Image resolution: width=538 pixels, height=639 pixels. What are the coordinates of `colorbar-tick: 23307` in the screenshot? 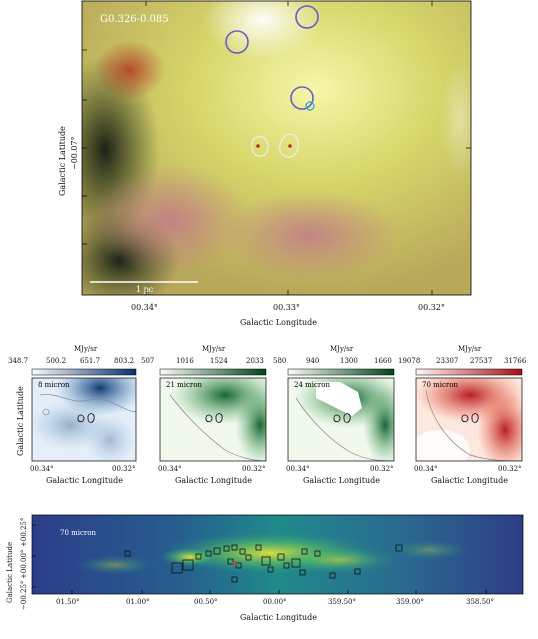 It's located at (447, 361).